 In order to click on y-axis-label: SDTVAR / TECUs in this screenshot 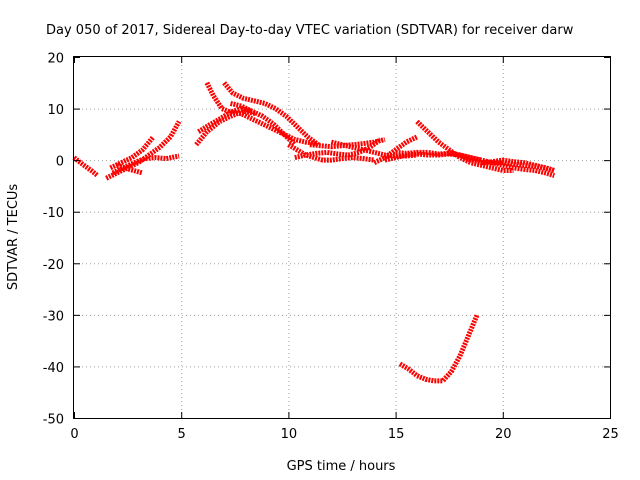, I will do `click(13, 237)`.